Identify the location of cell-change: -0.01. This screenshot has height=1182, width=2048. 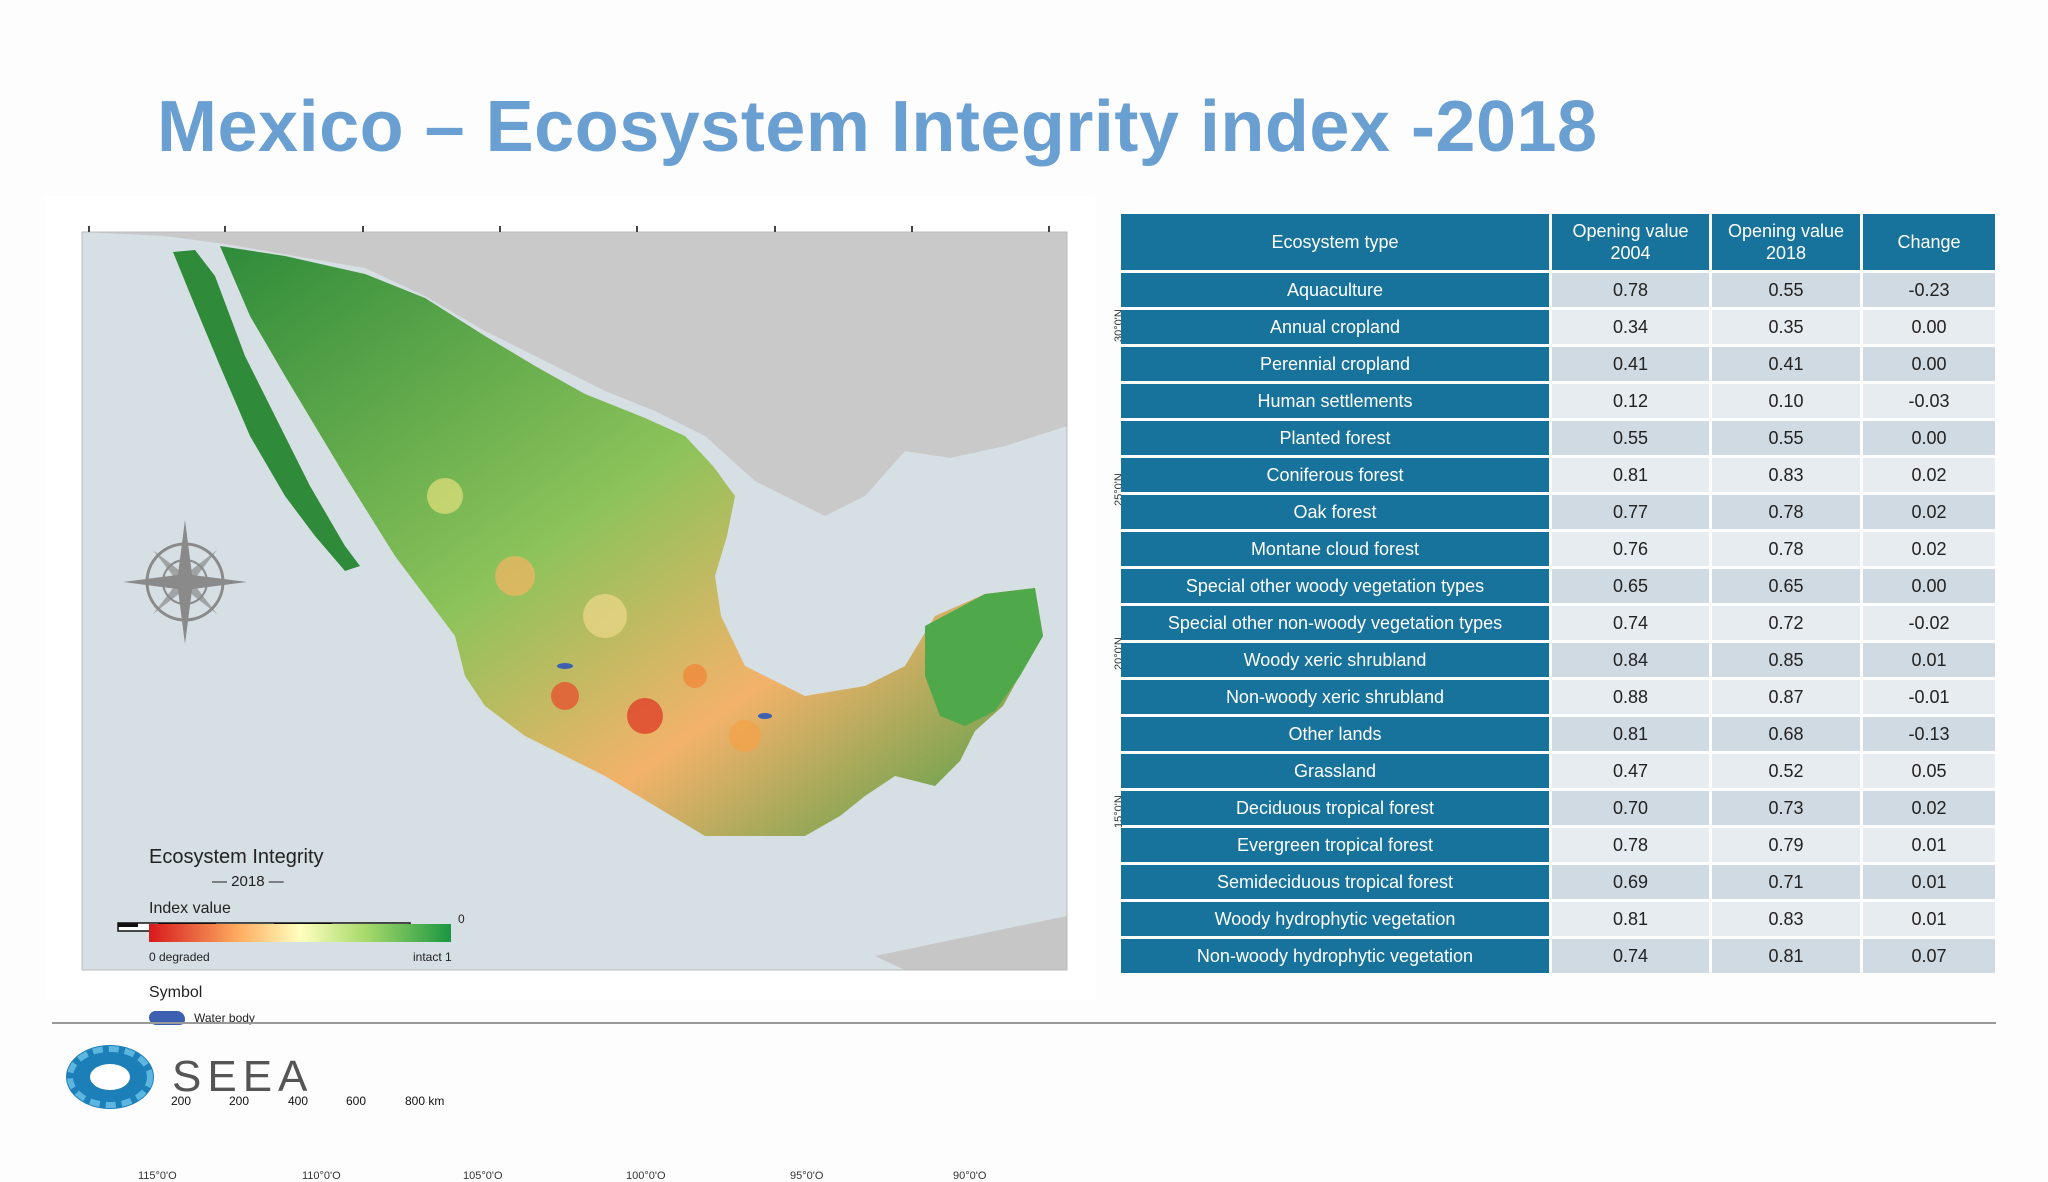
(1929, 697).